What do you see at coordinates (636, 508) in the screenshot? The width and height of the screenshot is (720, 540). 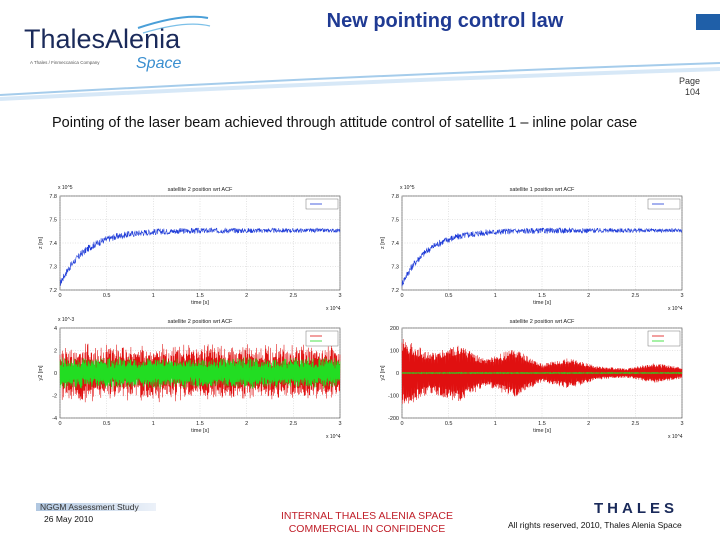 I see `thales-logo: THALES` at bounding box center [636, 508].